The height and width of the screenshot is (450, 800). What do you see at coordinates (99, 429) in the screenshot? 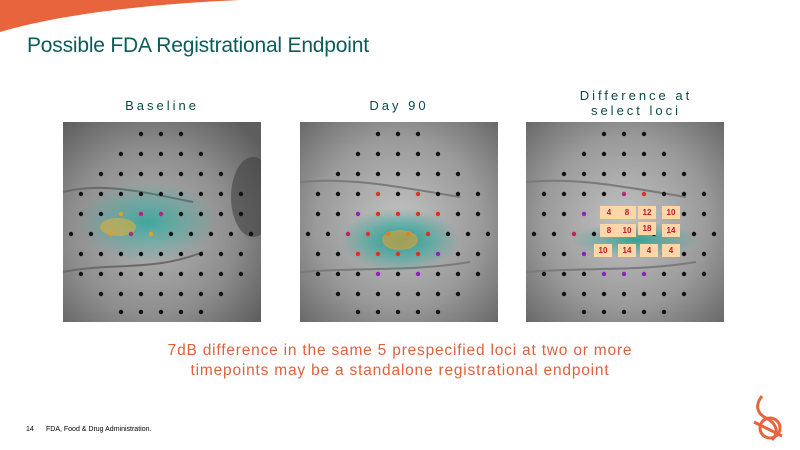
I see `footnote: FDA, Food & Drug Administration.` at bounding box center [99, 429].